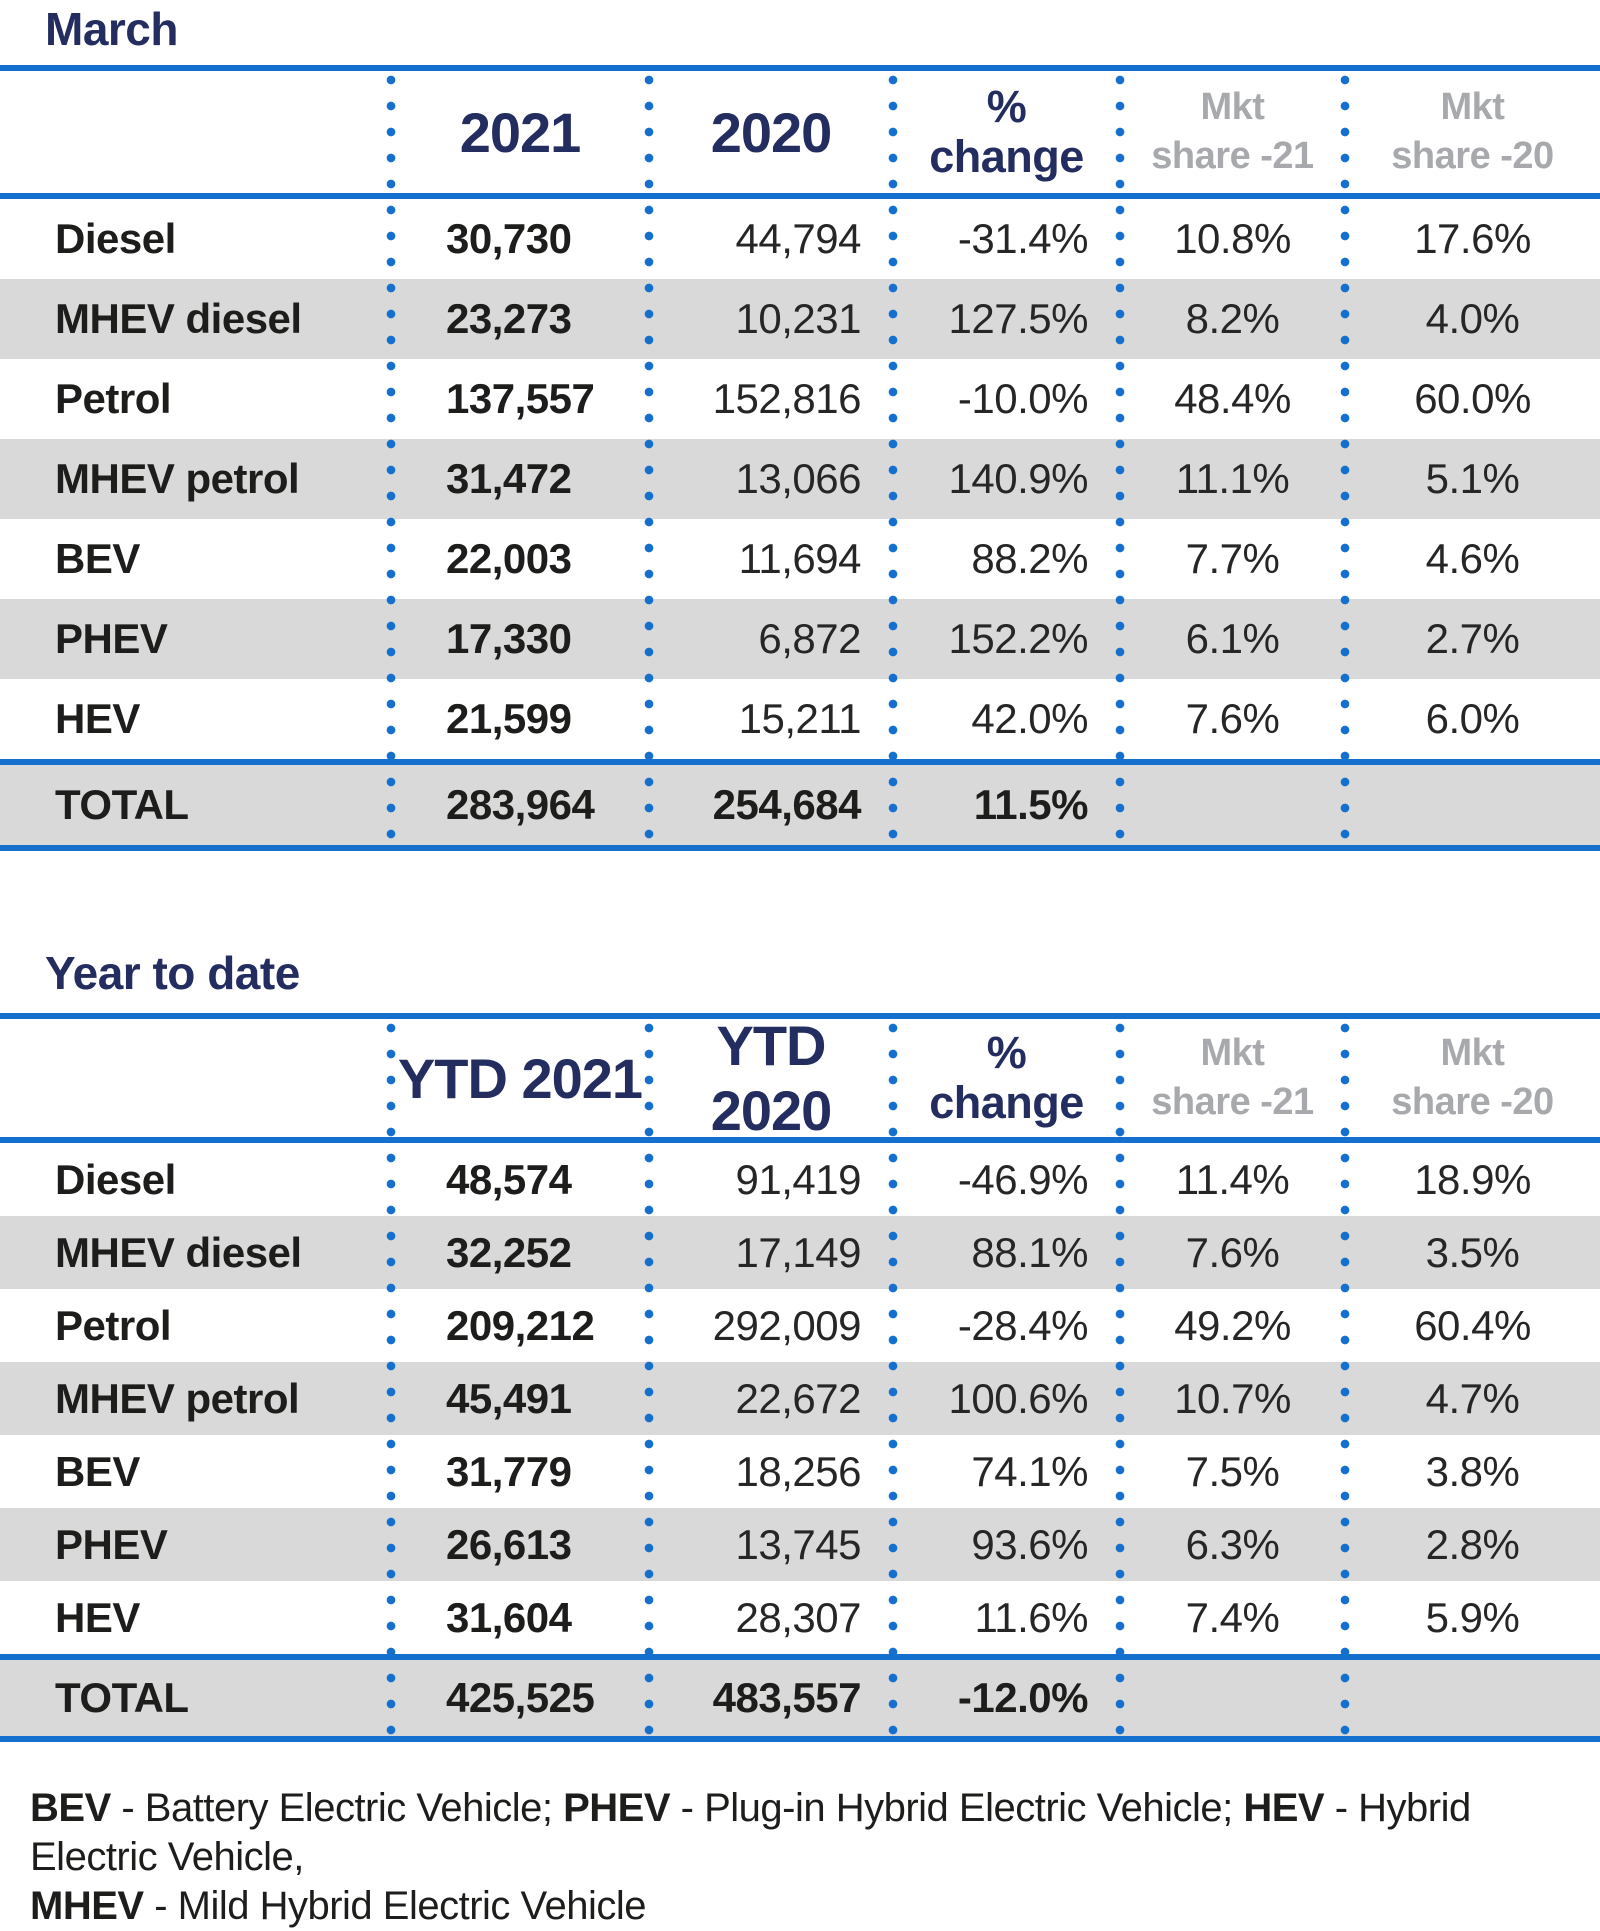 This screenshot has width=1600, height=1931. I want to click on column-header: YTD 2020, so click(771, 1078).